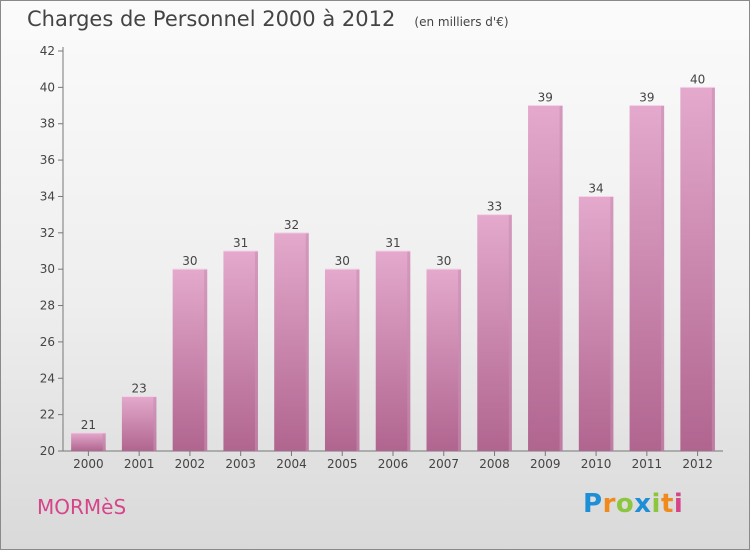 Image resolution: width=750 pixels, height=550 pixels. Describe the element at coordinates (47, 378) in the screenshot. I see `y-tick-label: 24` at that location.